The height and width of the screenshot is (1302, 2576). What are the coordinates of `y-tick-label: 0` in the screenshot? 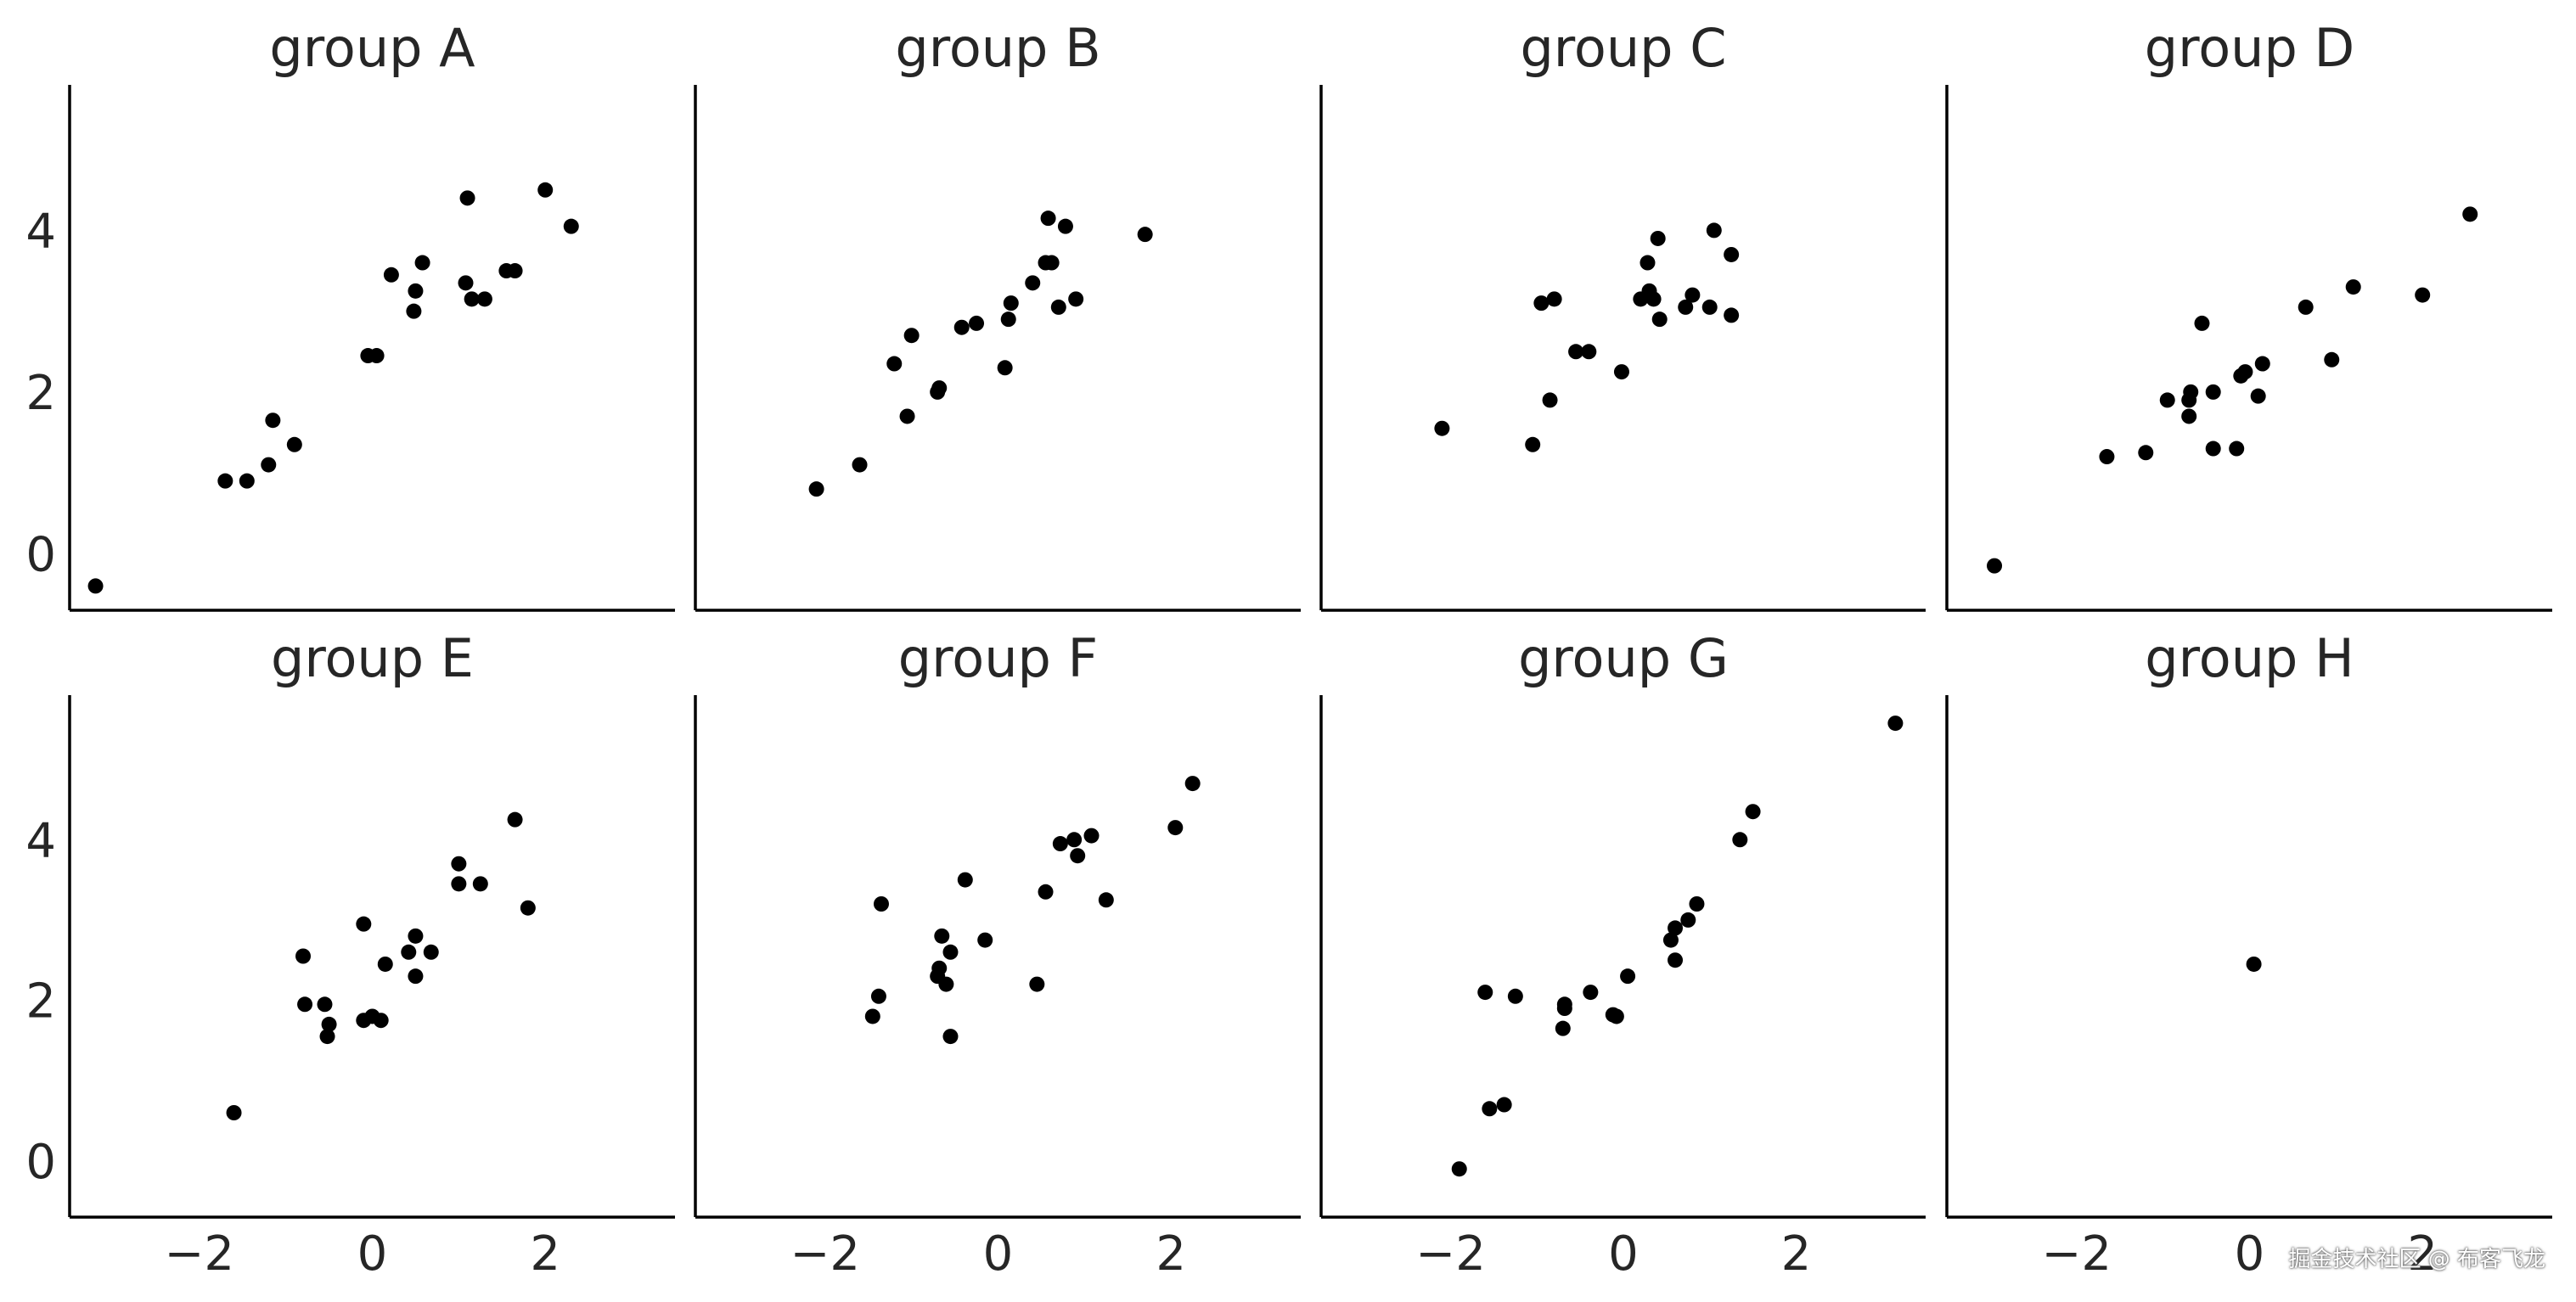 It's located at (40, 554).